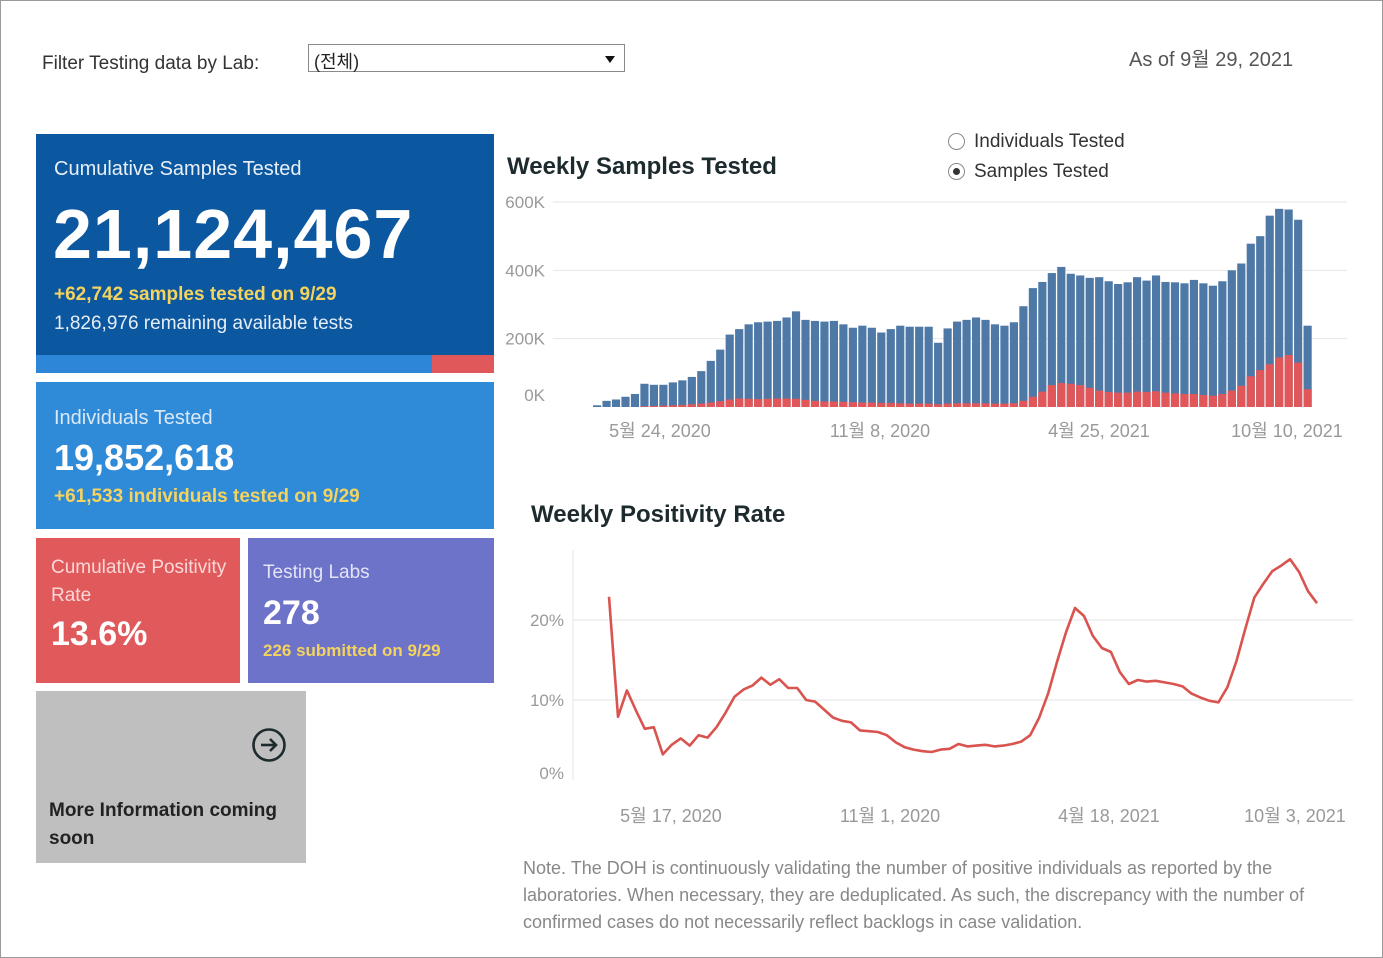 The height and width of the screenshot is (958, 1383). What do you see at coordinates (1295, 816) in the screenshot?
I see `x-tick-label: 10월 3, 2021` at bounding box center [1295, 816].